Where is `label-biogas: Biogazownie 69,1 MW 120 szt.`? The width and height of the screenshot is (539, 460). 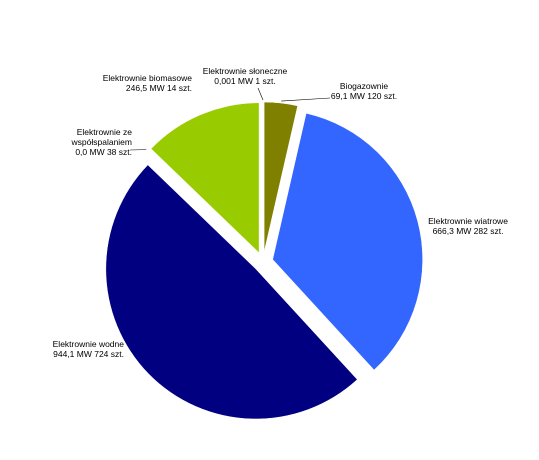
label-biogas: Biogazownie 69,1 MW 120 szt. is located at coordinates (364, 91).